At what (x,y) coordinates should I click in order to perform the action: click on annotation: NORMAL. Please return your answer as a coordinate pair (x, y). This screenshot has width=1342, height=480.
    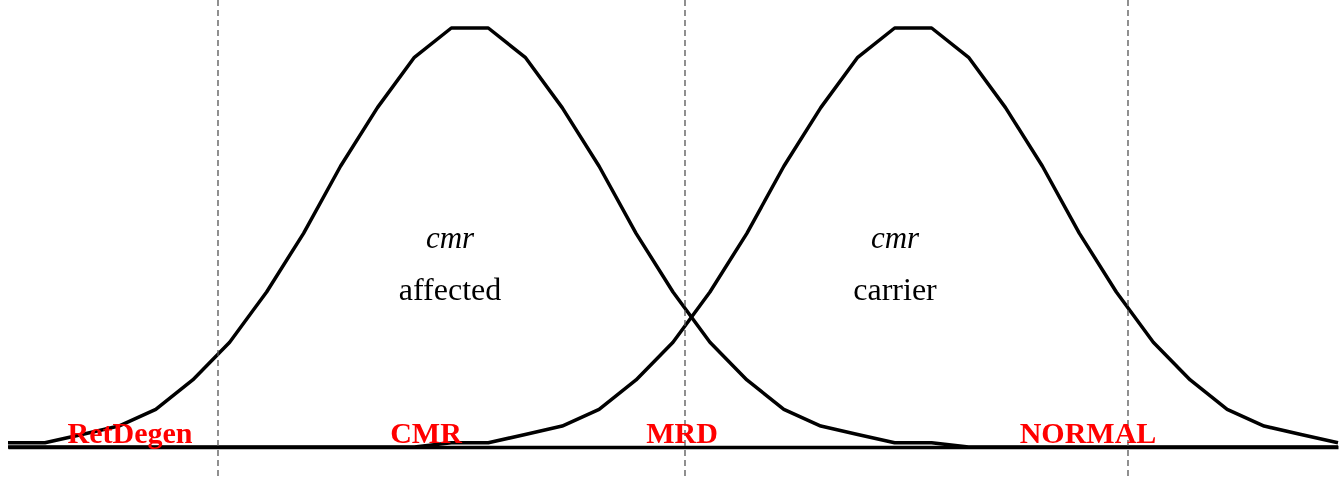
    Looking at the image, I should click on (1088, 432).